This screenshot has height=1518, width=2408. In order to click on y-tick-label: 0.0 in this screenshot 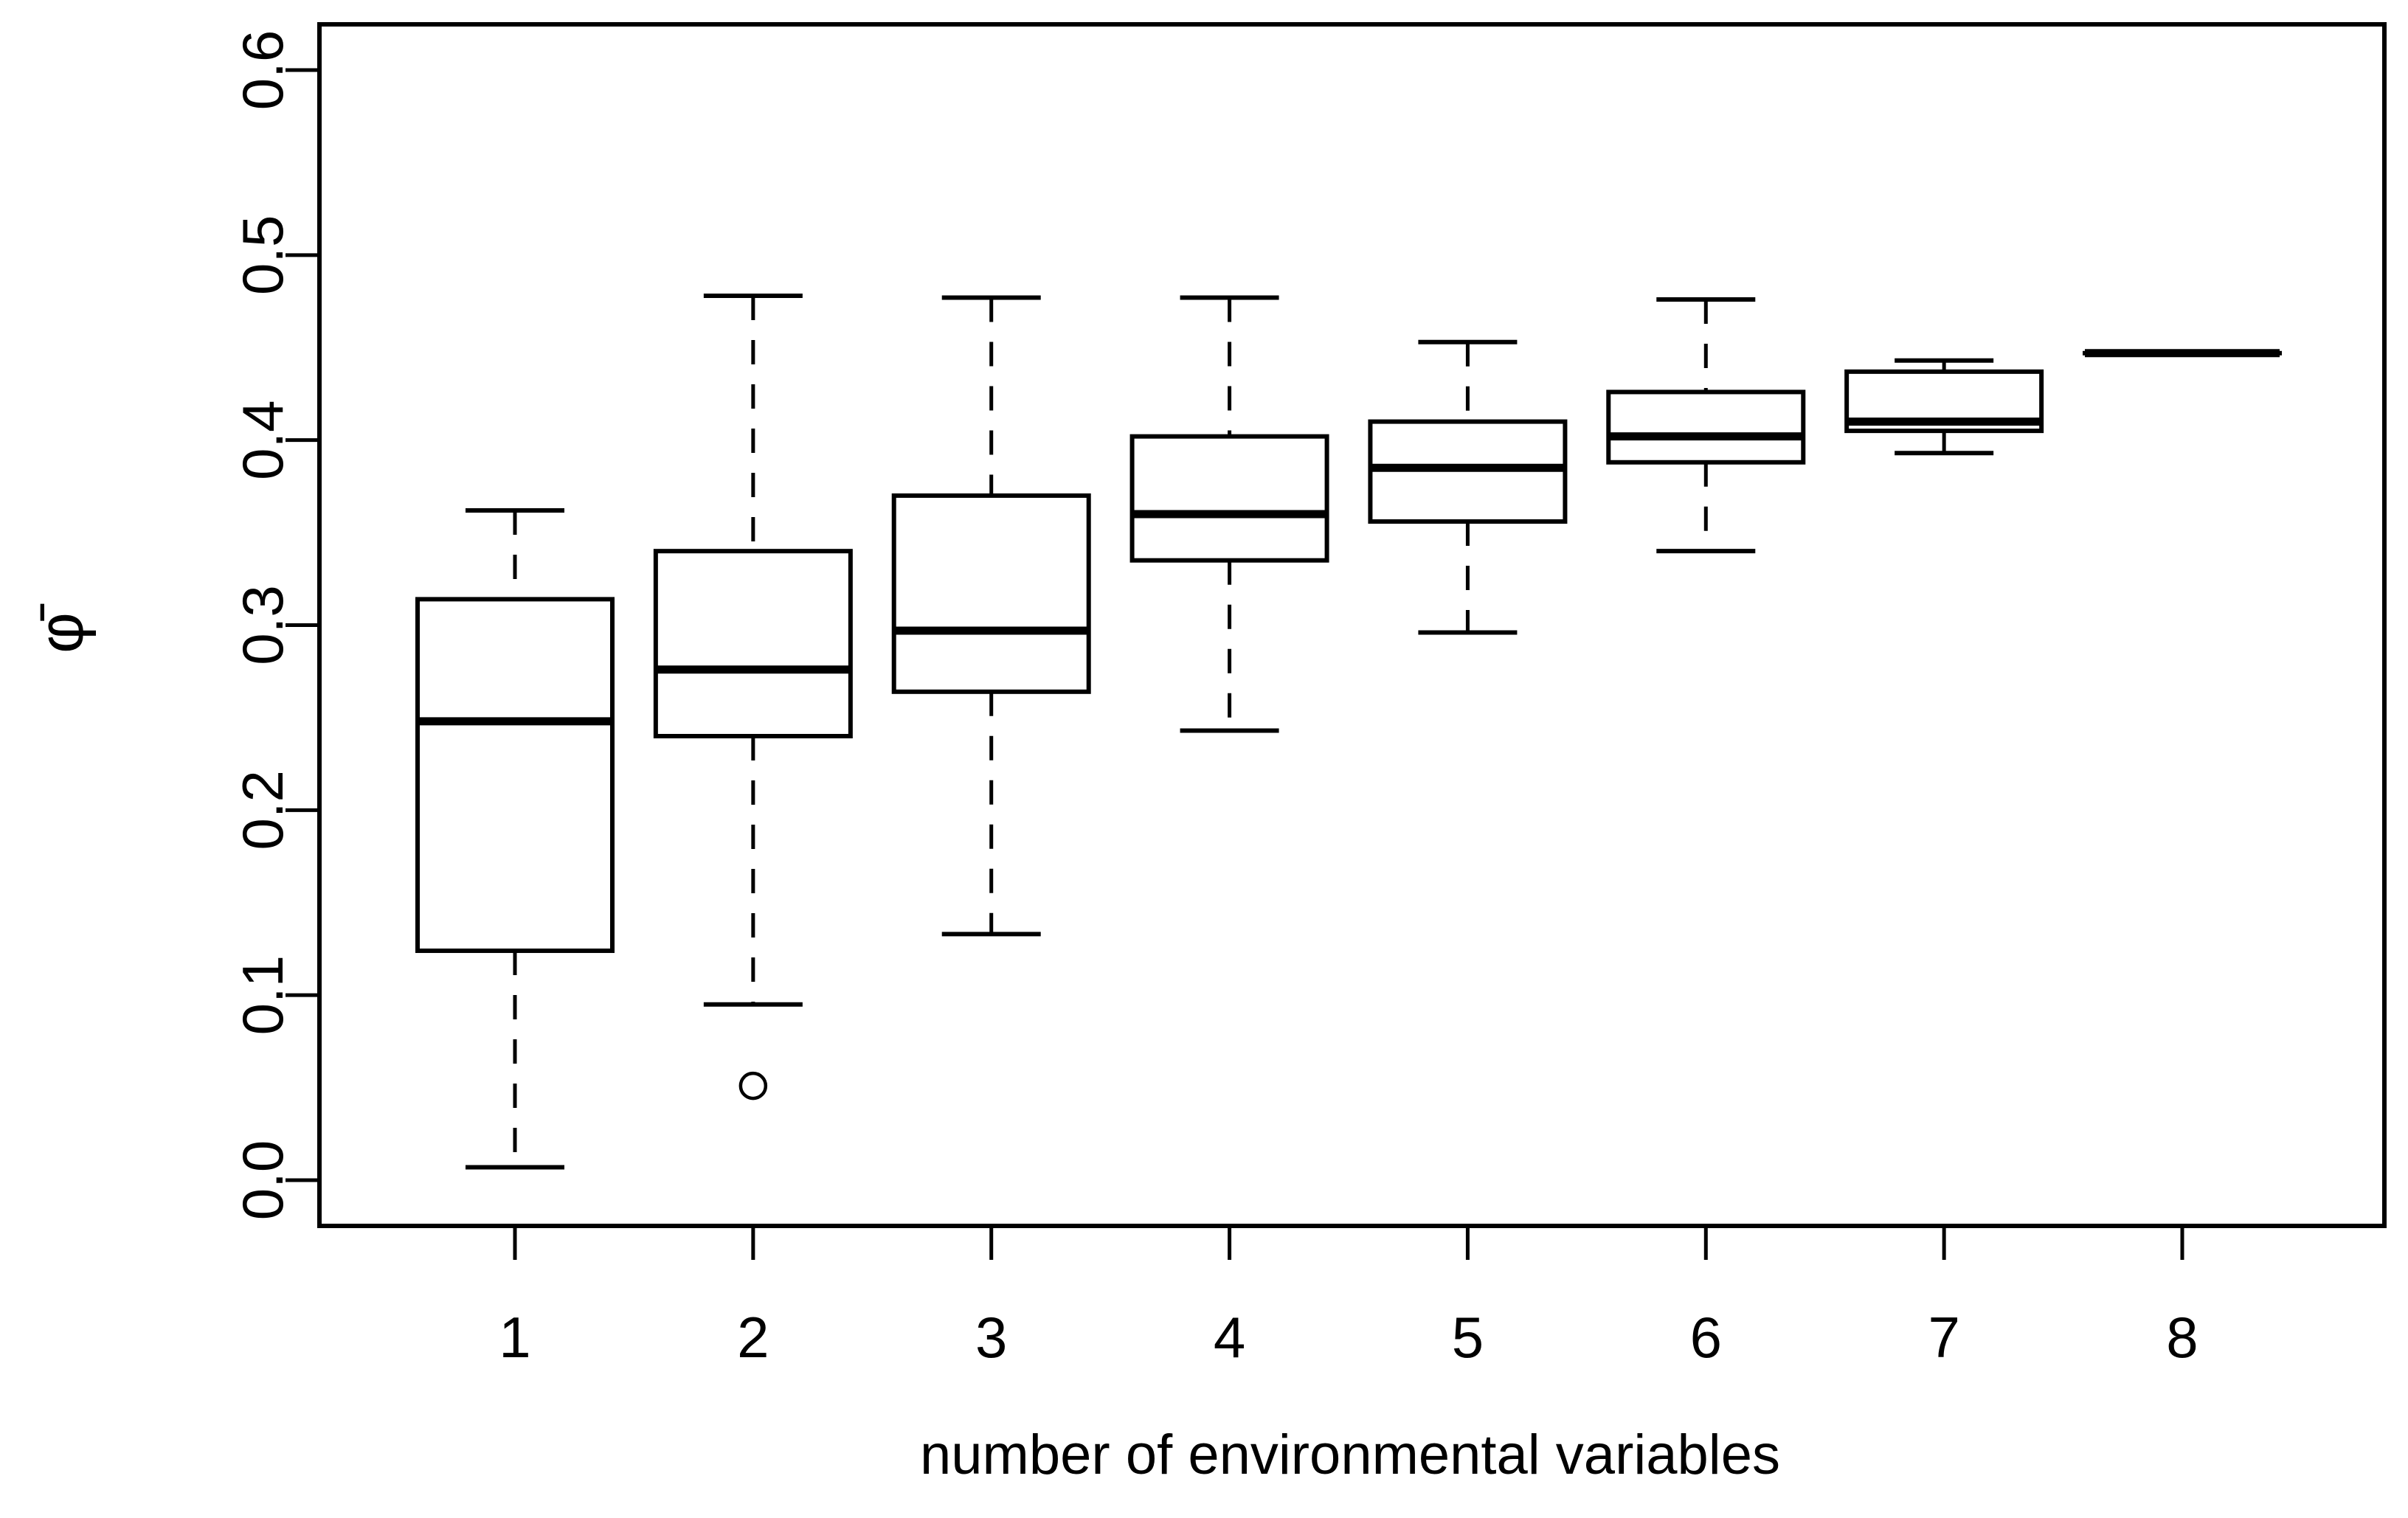, I will do `click(262, 1180)`.